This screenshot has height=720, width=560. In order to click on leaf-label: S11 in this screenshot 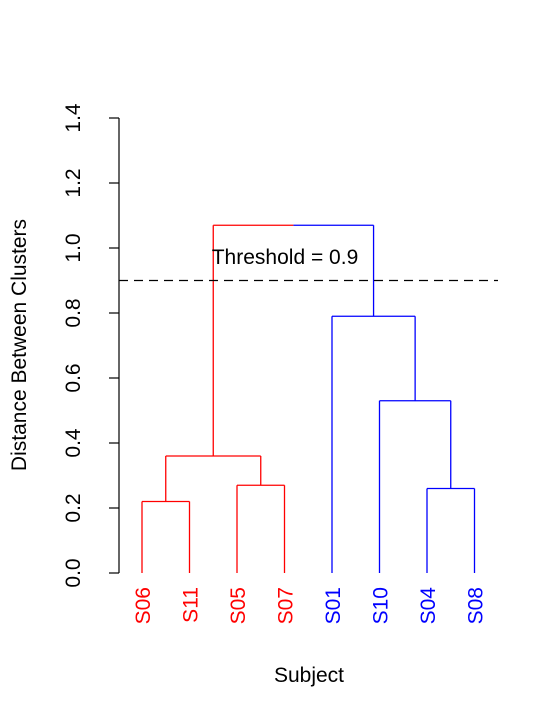, I will do `click(191, 605)`.